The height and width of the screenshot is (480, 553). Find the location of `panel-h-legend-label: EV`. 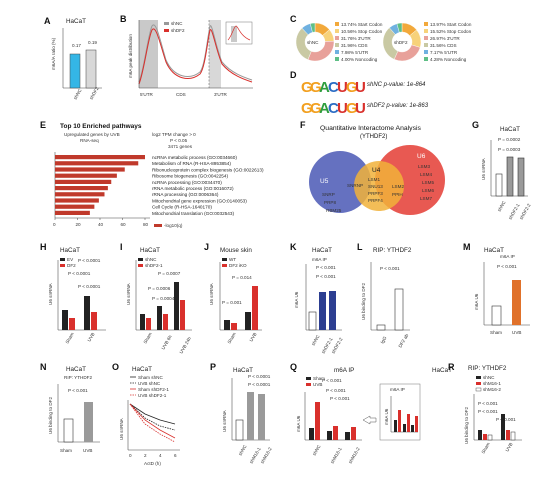

panel-h-legend-label: EV is located at coordinates (70, 259).